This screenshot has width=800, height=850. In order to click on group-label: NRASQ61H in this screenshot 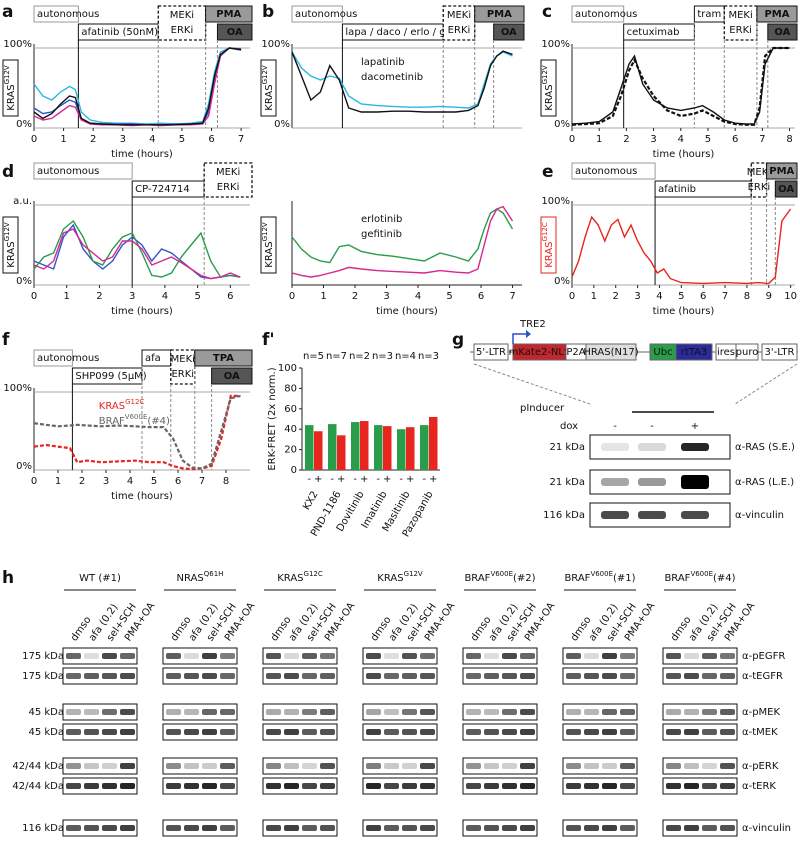, I will do `click(200, 577)`.